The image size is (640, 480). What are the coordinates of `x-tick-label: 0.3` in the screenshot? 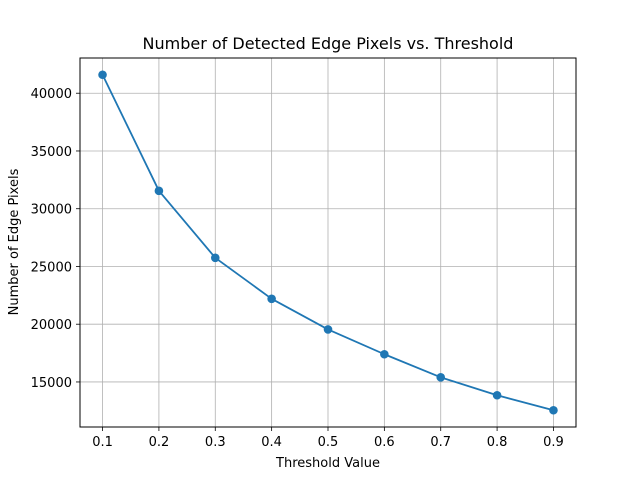 It's located at (215, 442).